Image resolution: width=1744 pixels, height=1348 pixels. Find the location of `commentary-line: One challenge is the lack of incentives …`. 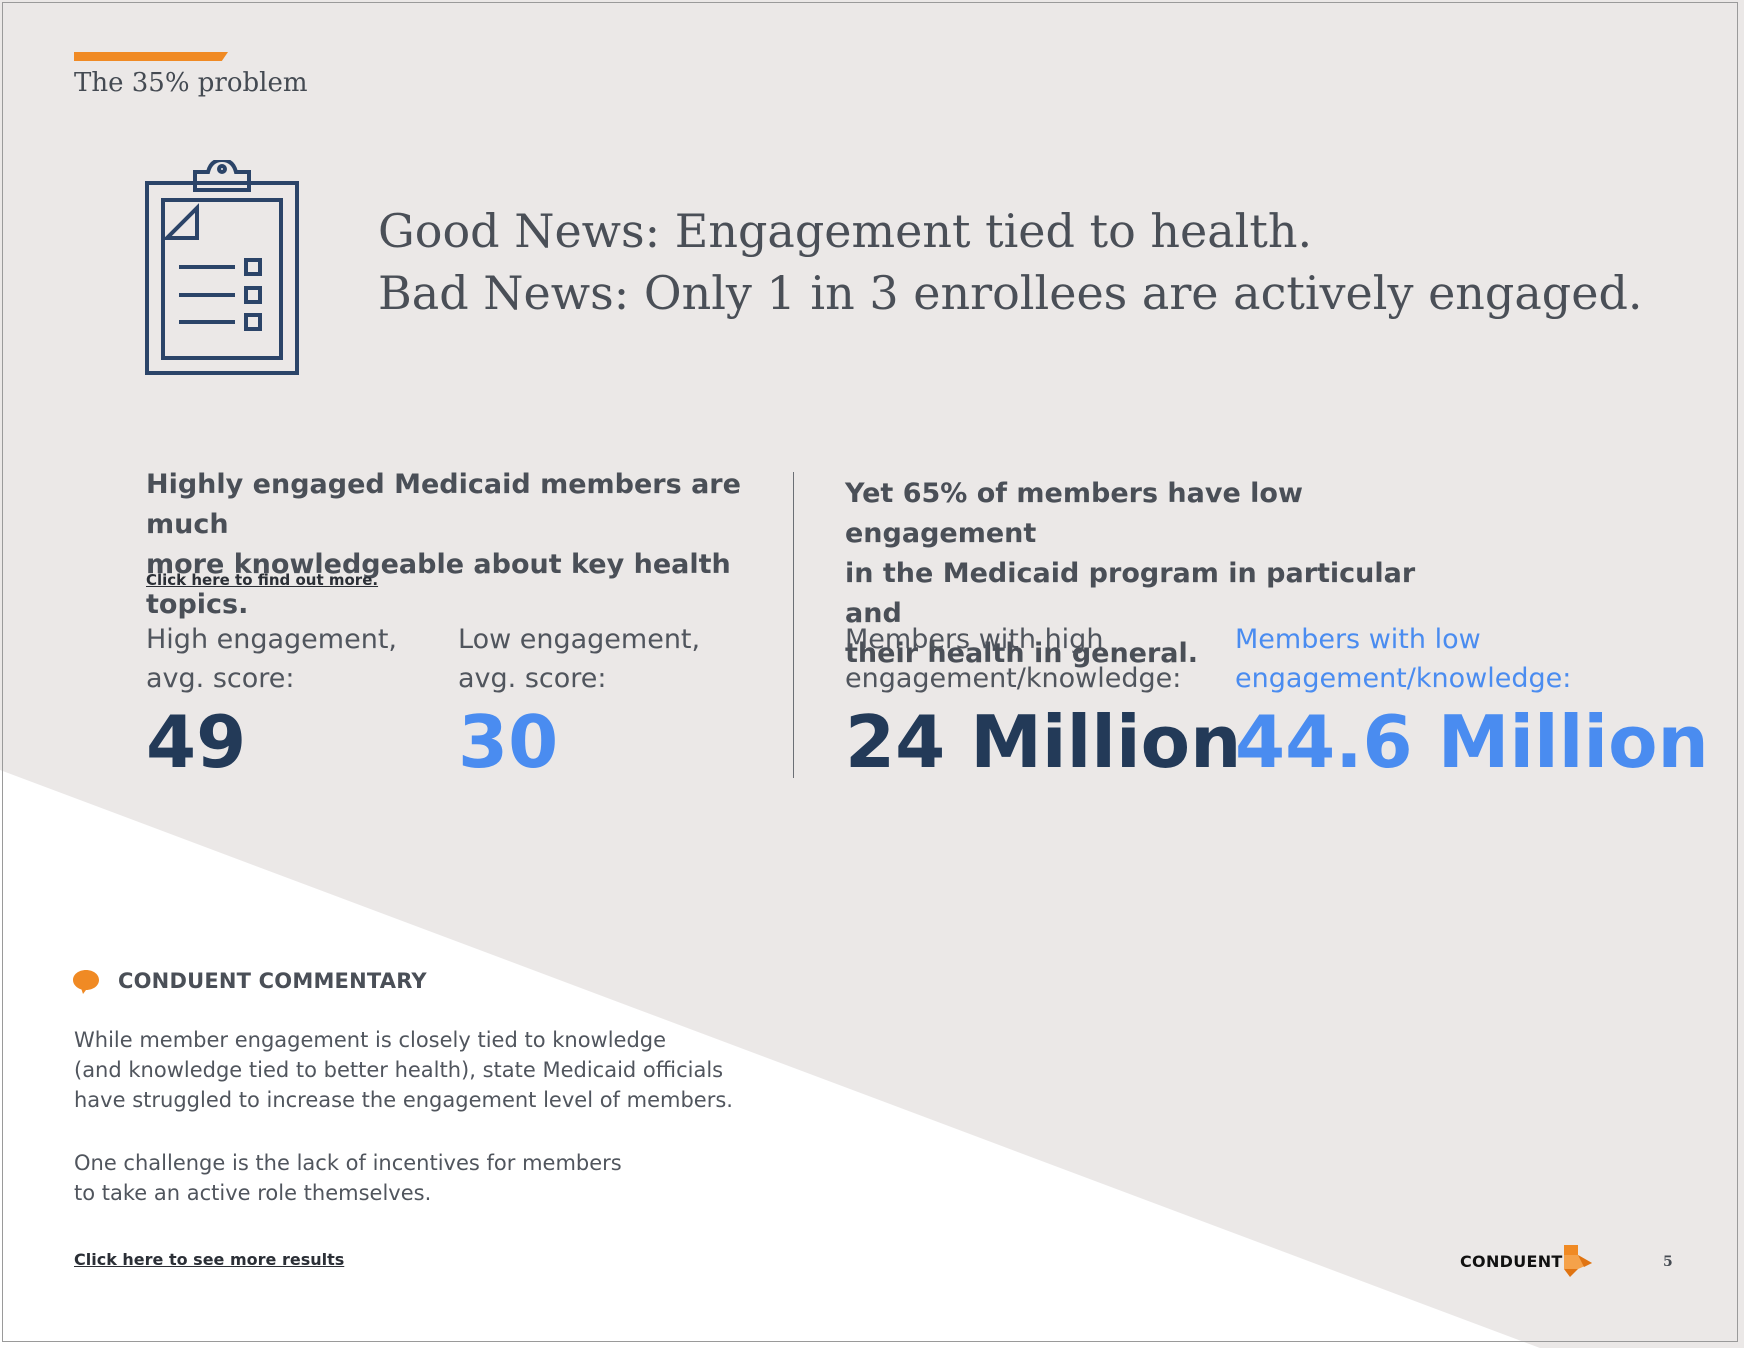

commentary-line: One challenge is the lack of incentives … is located at coordinates (348, 1163).